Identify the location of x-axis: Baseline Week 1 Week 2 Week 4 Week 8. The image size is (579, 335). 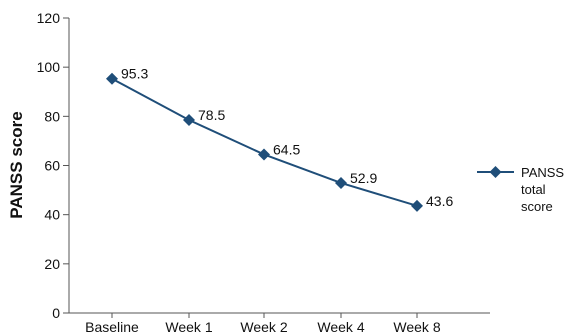
(279, 323).